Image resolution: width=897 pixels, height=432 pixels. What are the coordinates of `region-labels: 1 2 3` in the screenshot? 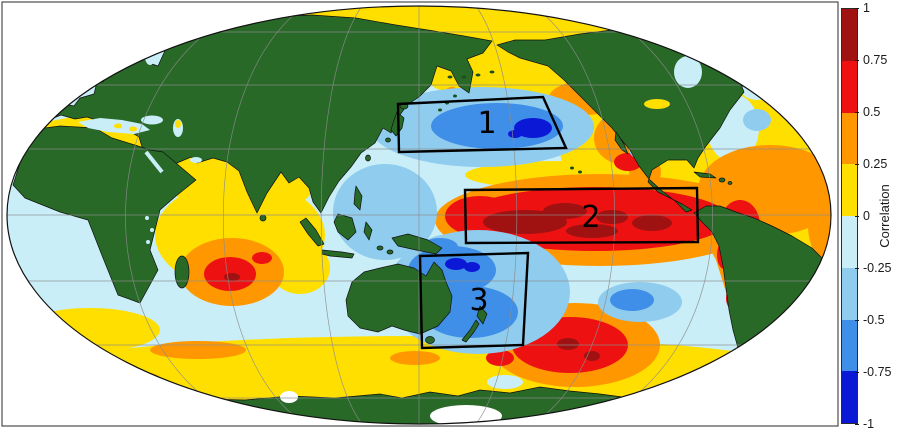 It's located at (534, 212).